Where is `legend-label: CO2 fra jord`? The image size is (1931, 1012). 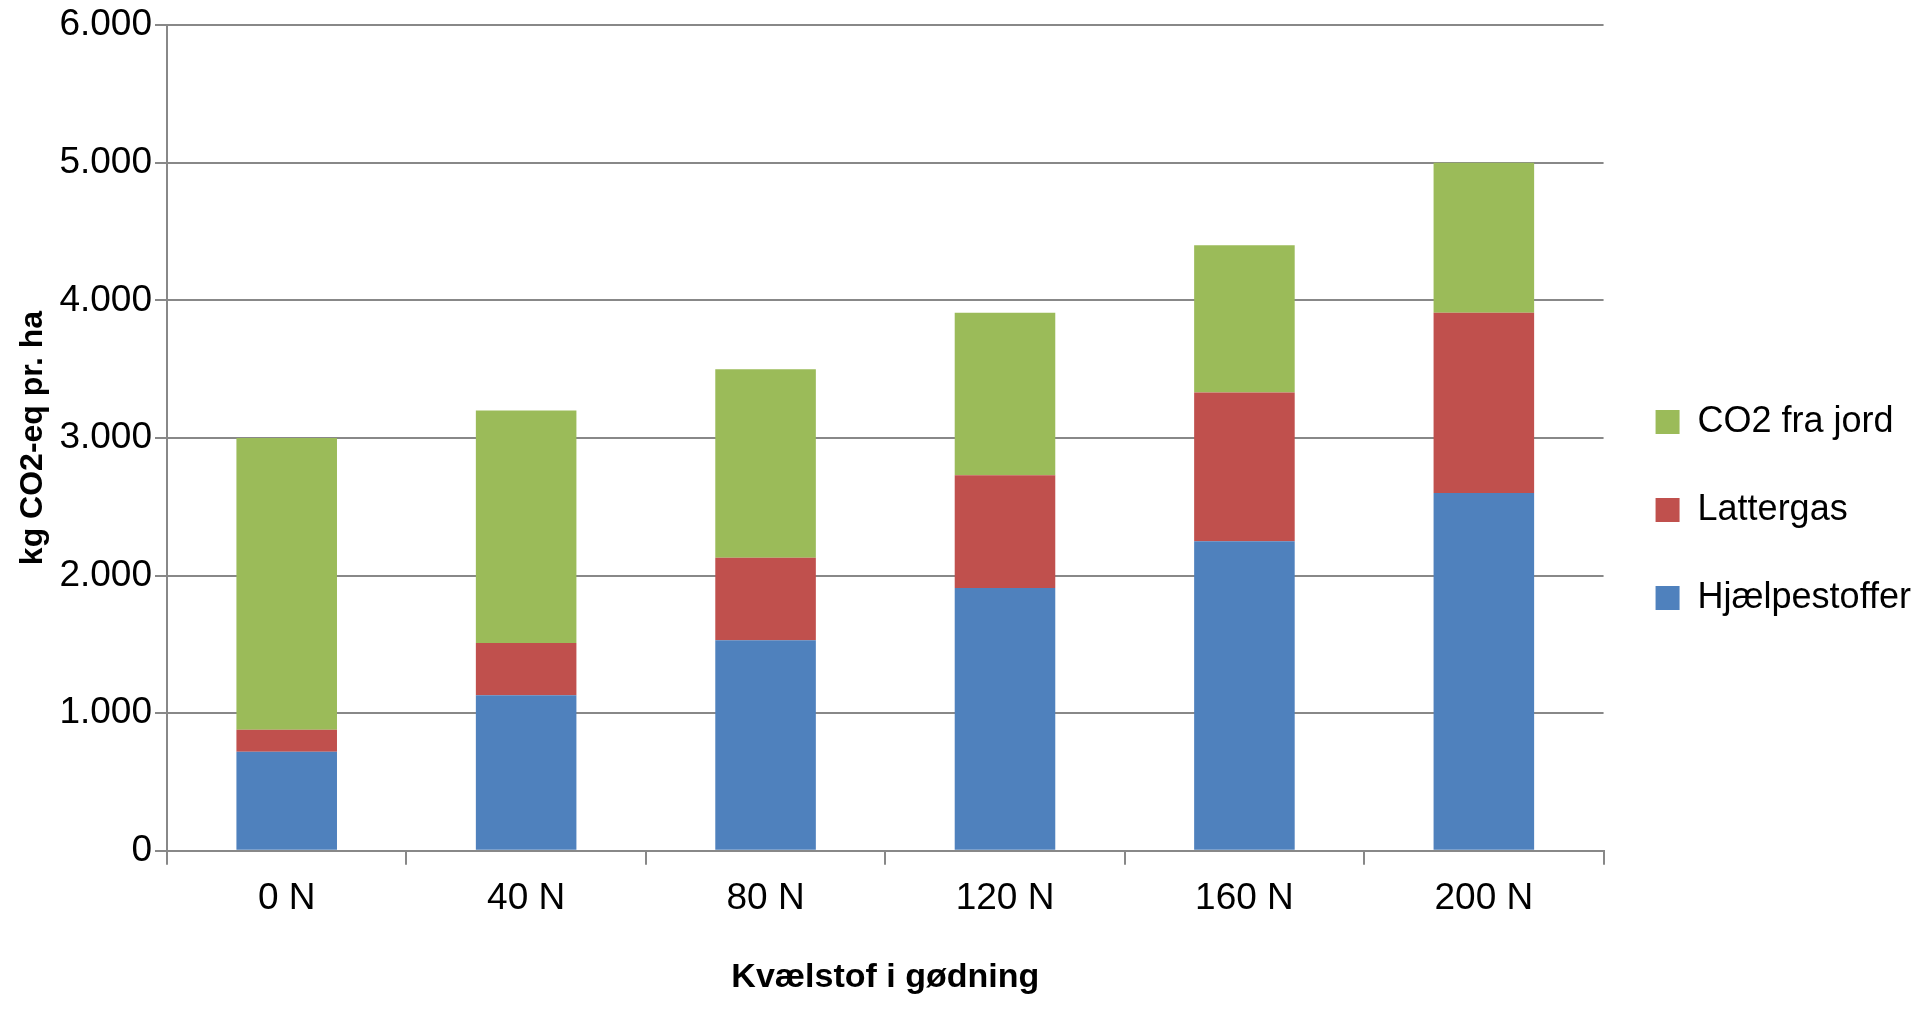 legend-label: CO2 fra jord is located at coordinates (1795, 419).